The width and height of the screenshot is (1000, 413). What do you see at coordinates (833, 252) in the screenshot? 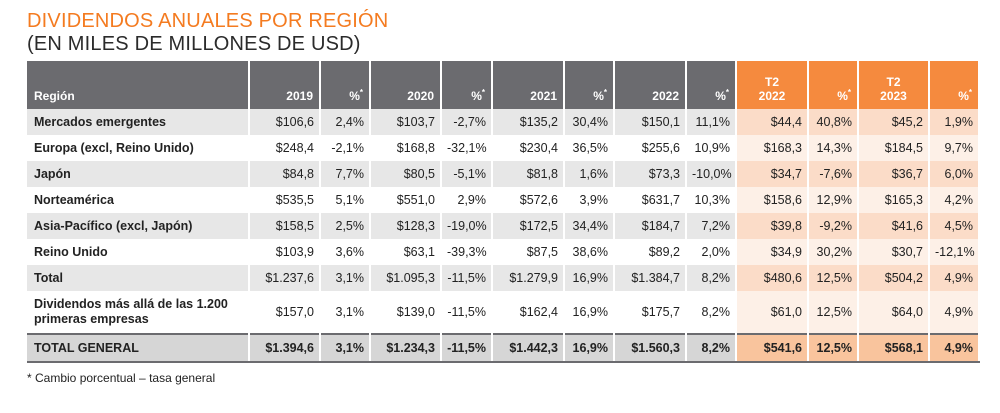
I see `cell-pct: 30,2%` at bounding box center [833, 252].